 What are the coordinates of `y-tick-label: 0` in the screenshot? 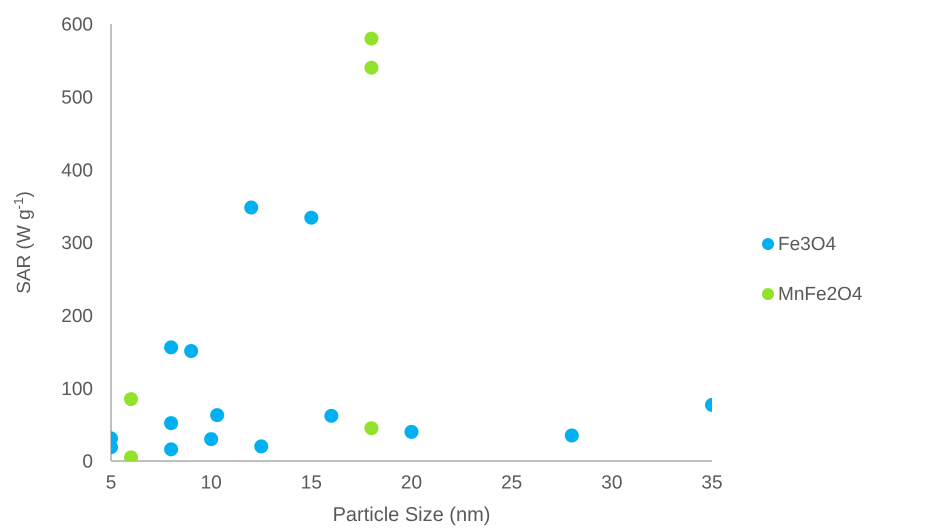 It's located at (87, 462).